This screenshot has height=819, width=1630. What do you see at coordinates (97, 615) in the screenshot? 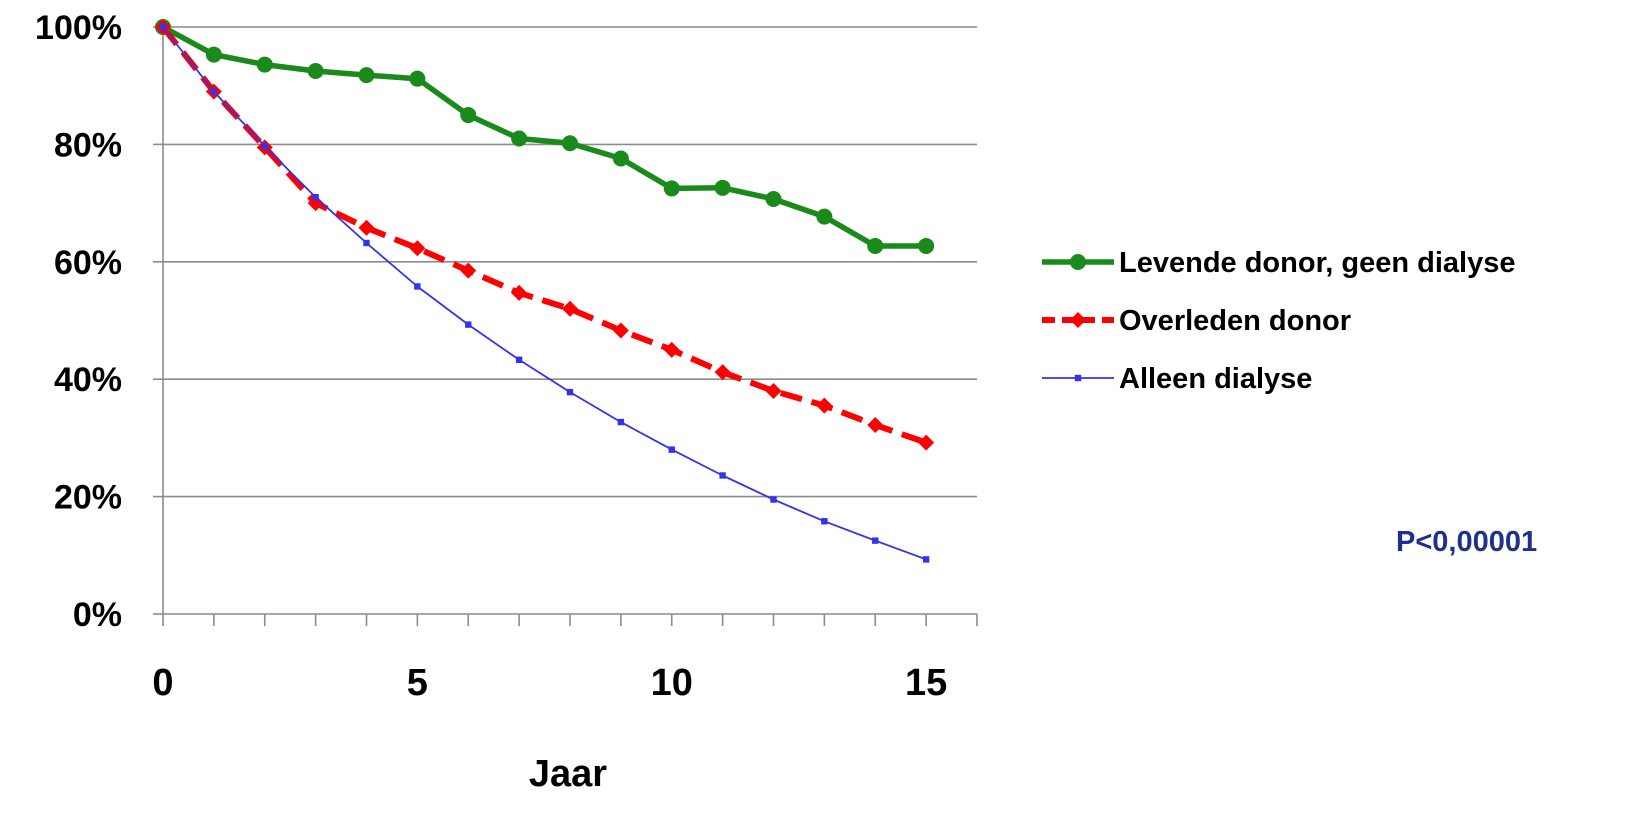
I see `y-tick-label: 0%` at bounding box center [97, 615].